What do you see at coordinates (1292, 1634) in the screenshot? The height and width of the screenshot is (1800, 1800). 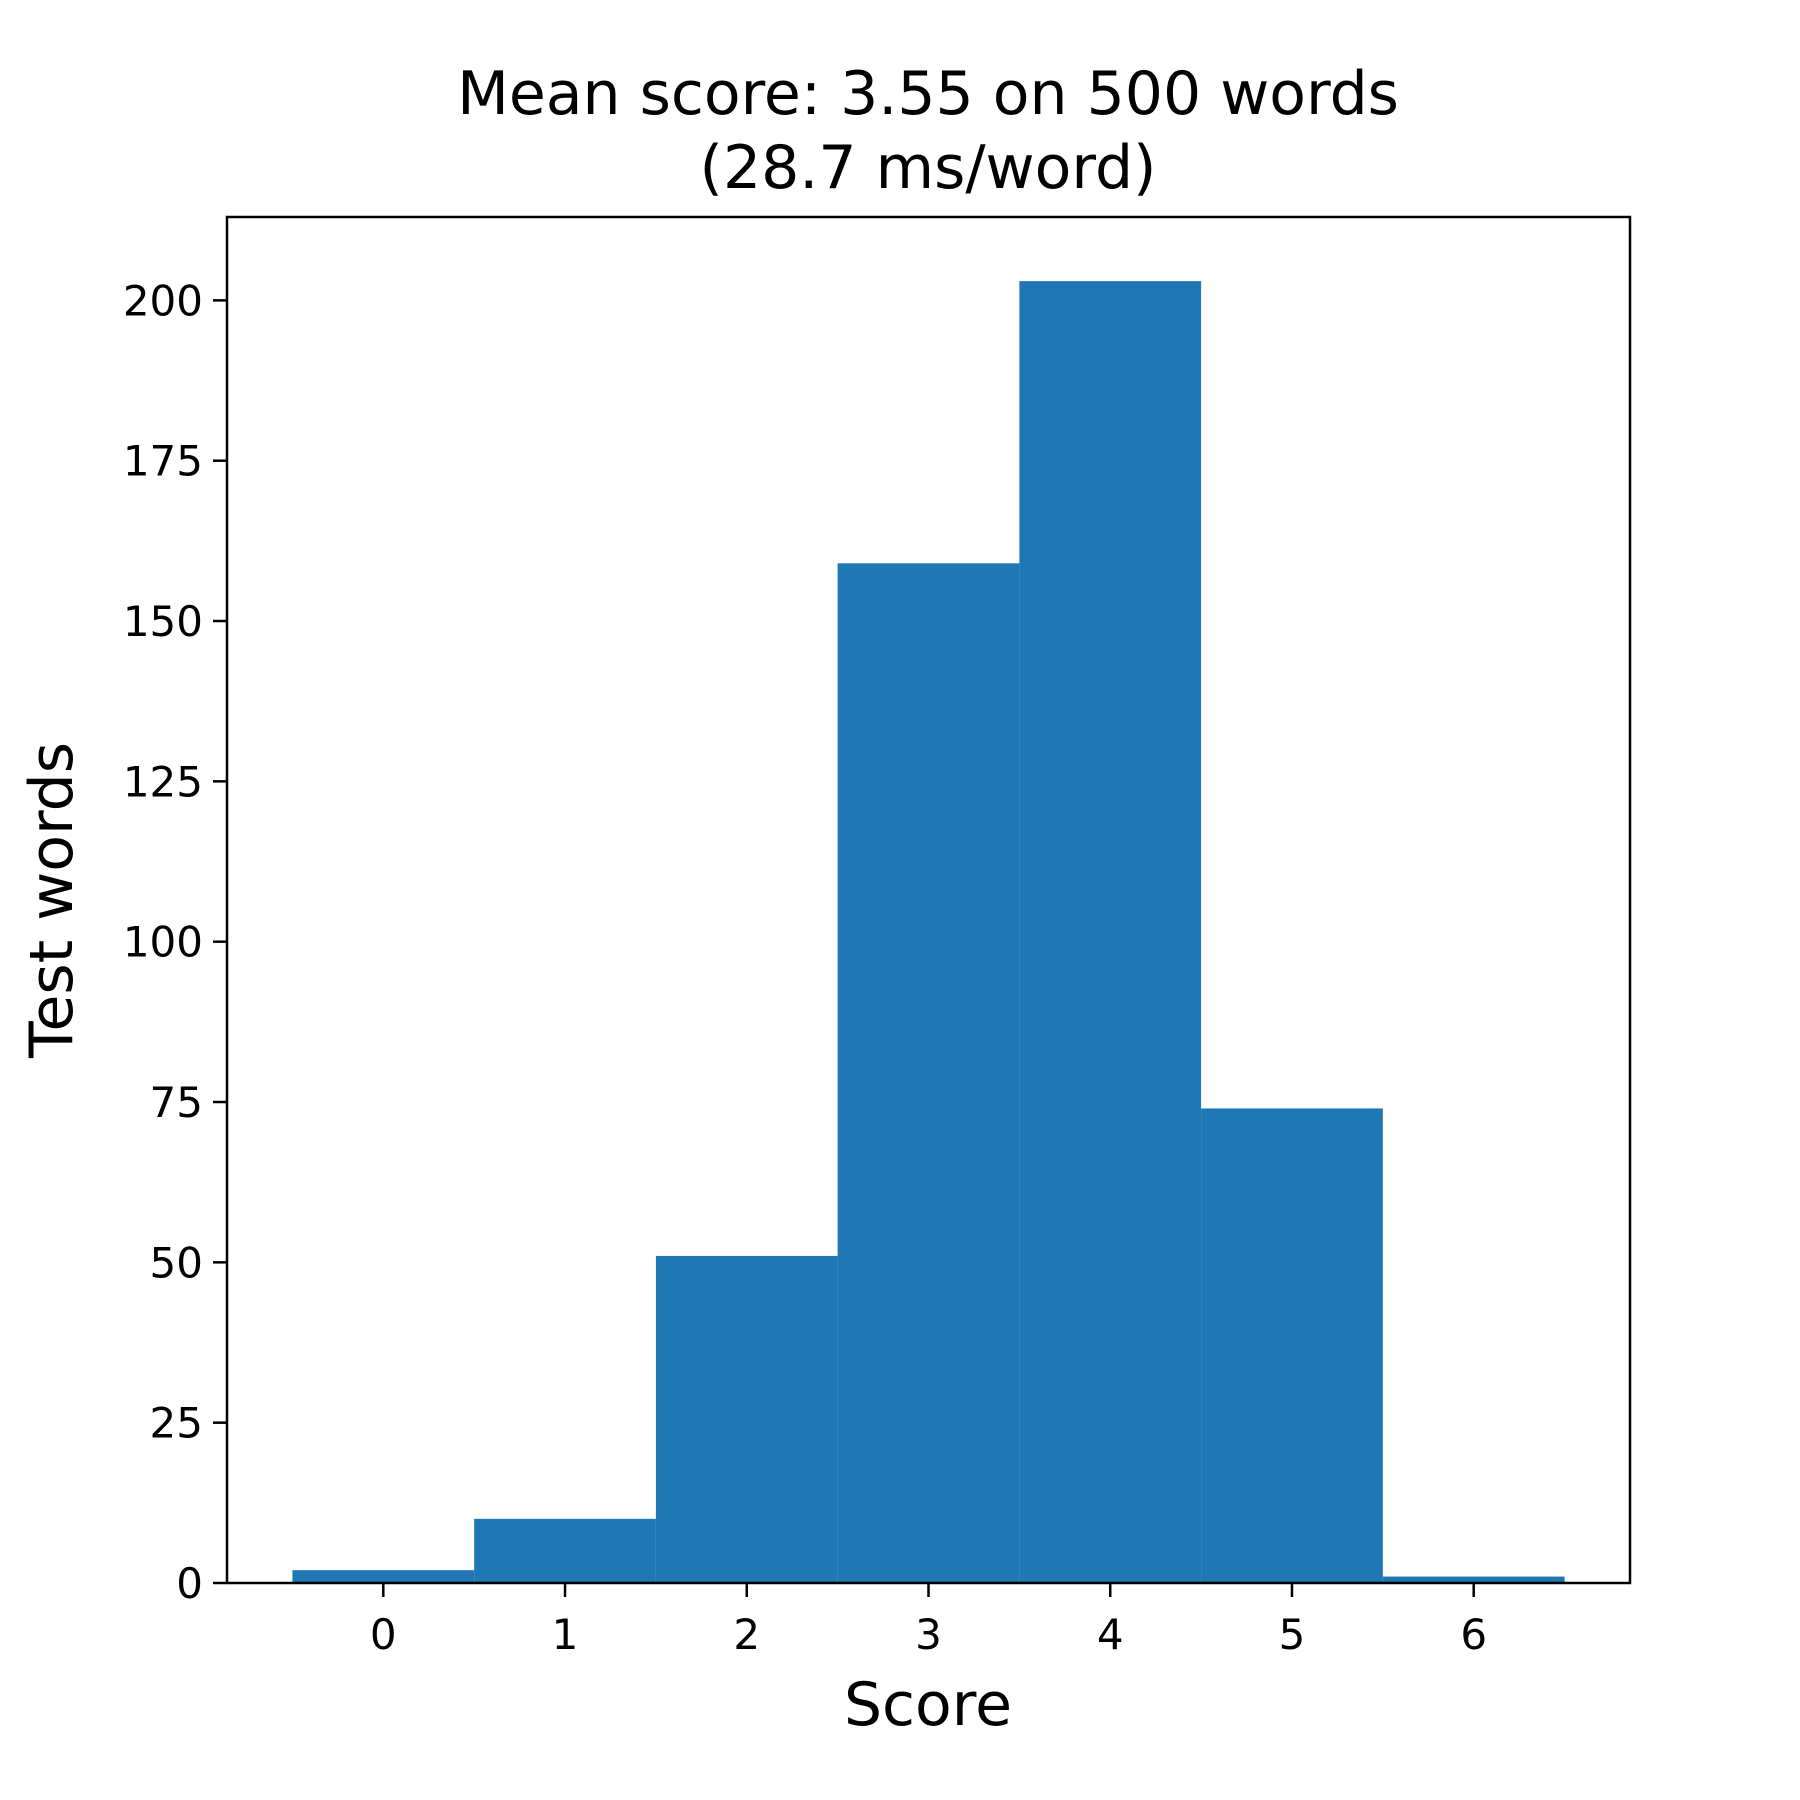 I see `x-tick-label: 5` at bounding box center [1292, 1634].